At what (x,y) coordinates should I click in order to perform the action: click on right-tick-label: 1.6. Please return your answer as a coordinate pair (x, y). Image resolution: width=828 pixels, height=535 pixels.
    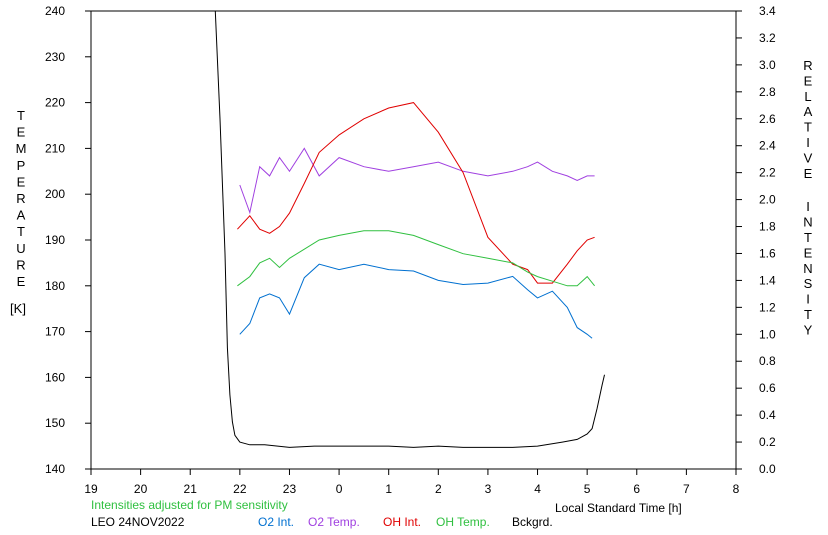
    Looking at the image, I should click on (767, 253).